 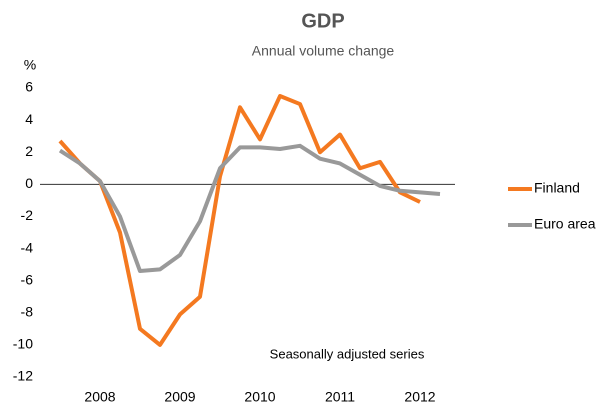 What do you see at coordinates (29, 119) in the screenshot?
I see `y-tick-label: 4` at bounding box center [29, 119].